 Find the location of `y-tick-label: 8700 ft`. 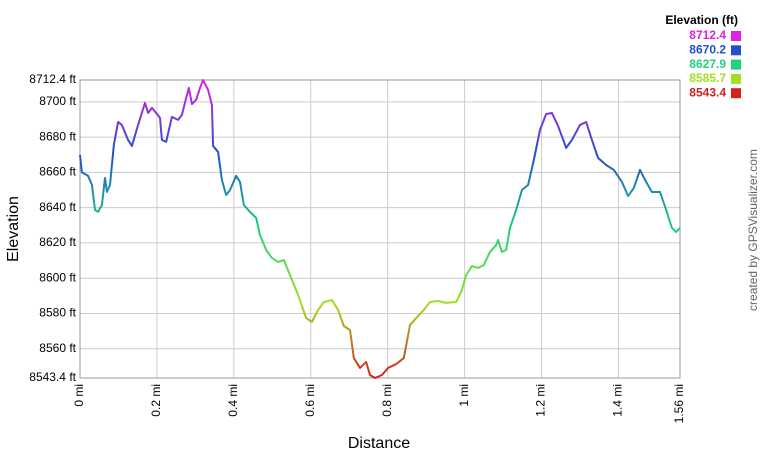

y-tick-label: 8700 ft is located at coordinates (57, 101).